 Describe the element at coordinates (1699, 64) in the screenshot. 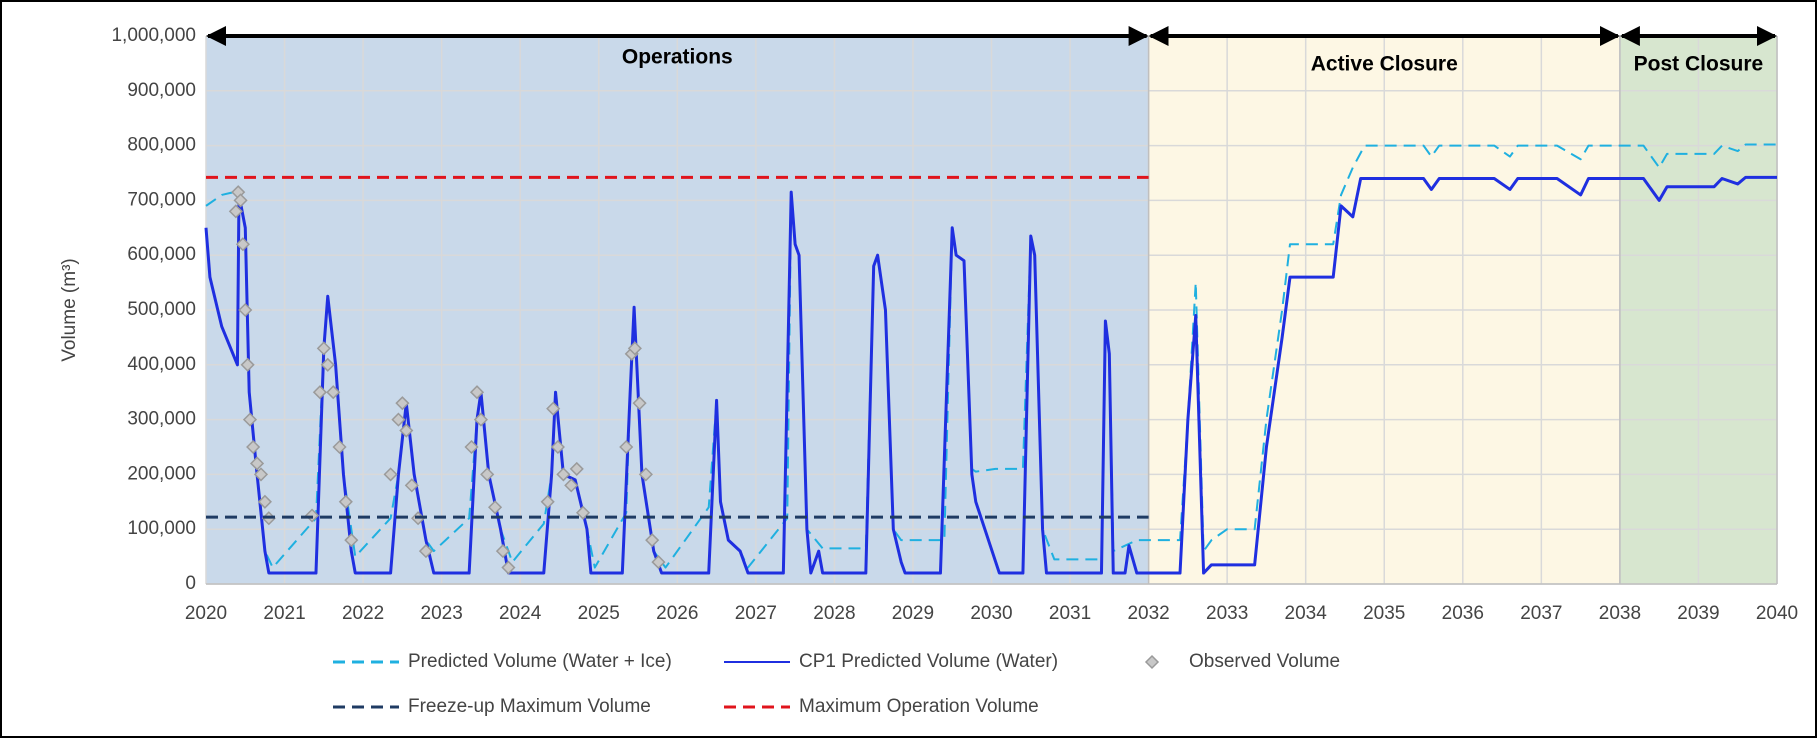

I see `phase-label: Post Closure` at that location.